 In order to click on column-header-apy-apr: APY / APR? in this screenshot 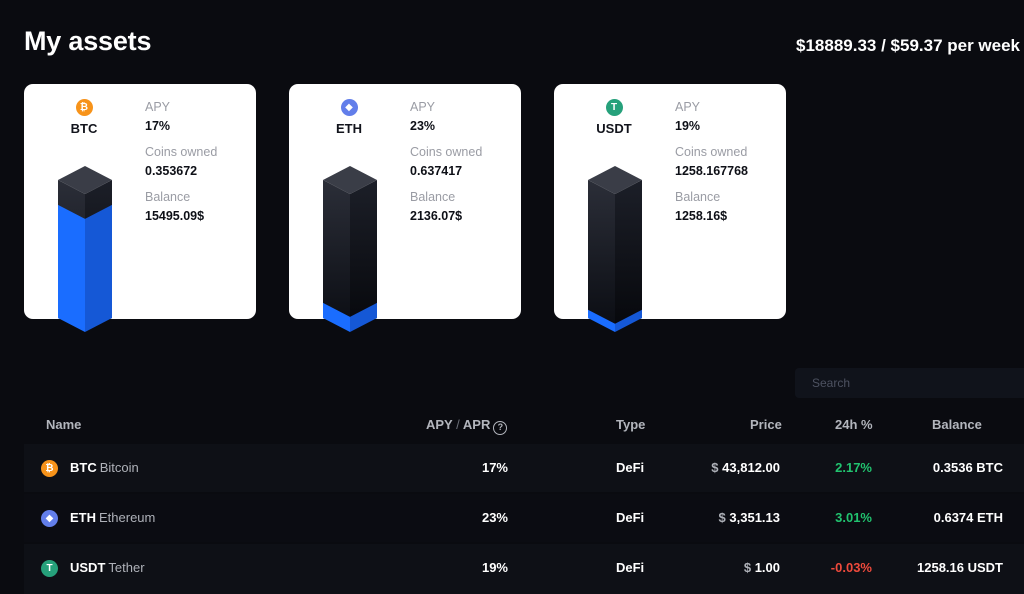, I will do `click(467, 426)`.